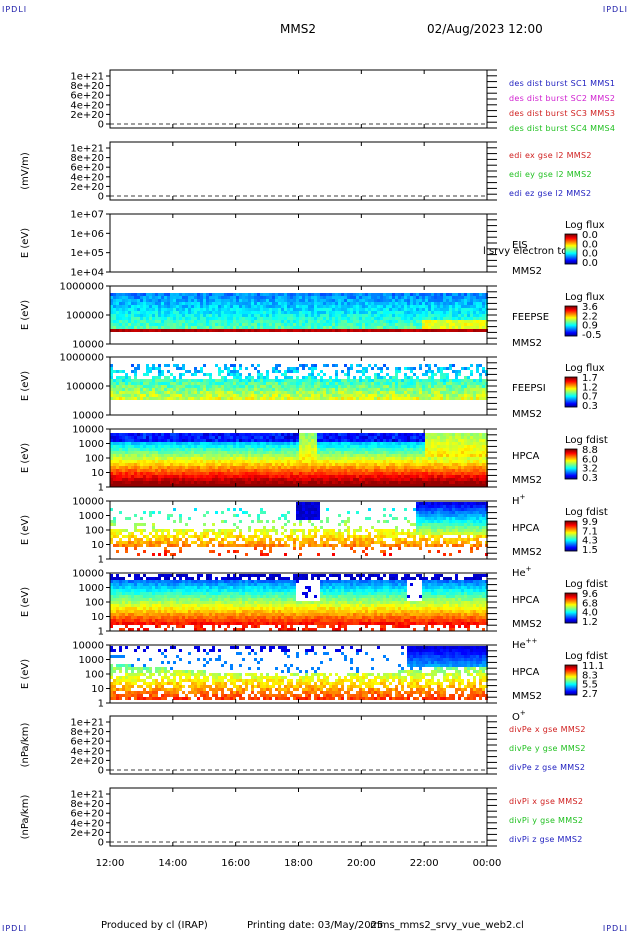 Image resolution: width=630 pixels, height=934 pixels. Describe the element at coordinates (97, 617) in the screenshot. I see `p8-ytick: 10` at that location.